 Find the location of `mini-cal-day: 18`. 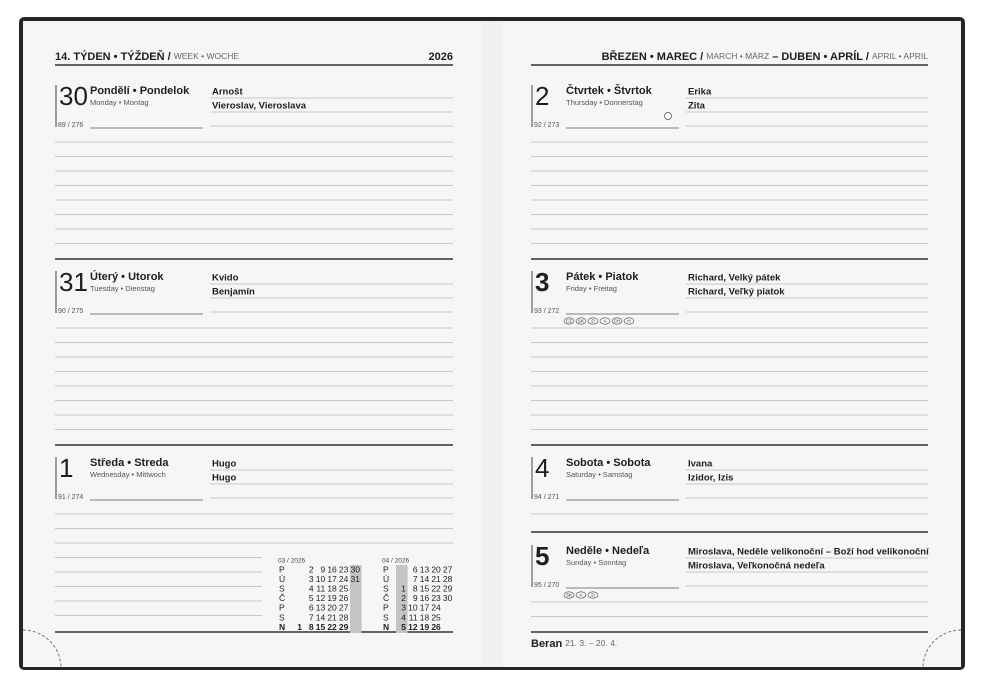

mini-cal-day: 18 is located at coordinates (425, 617).